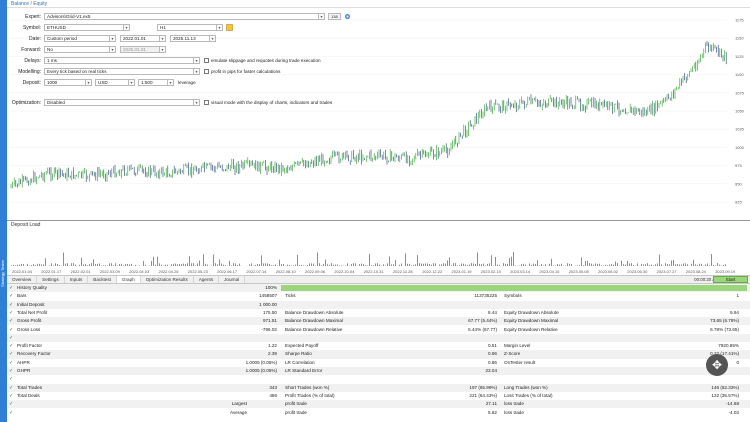 This screenshot has width=750, height=422. Describe the element at coordinates (206, 71) in the screenshot. I see `profit-pips-checkbox` at that location.